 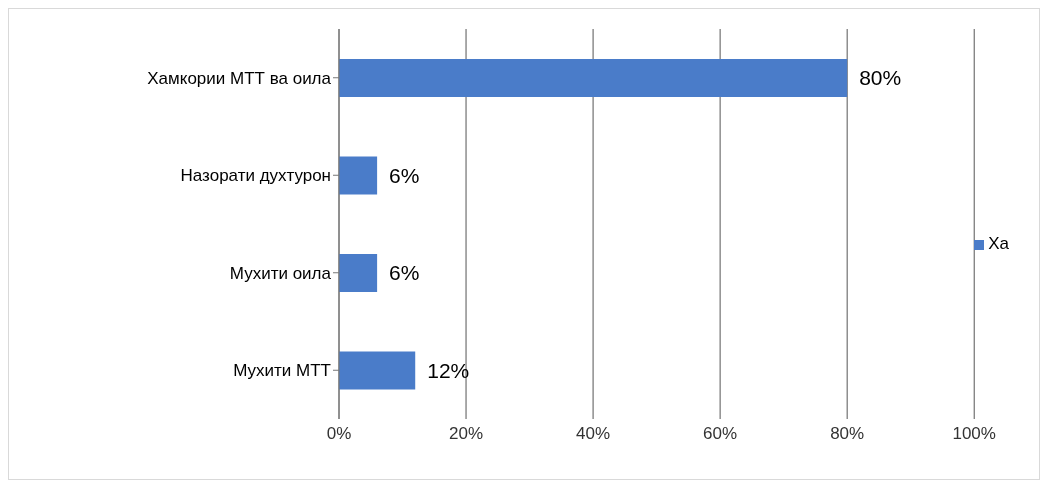 I want to click on x-tick-label: 100%, so click(x=974, y=434).